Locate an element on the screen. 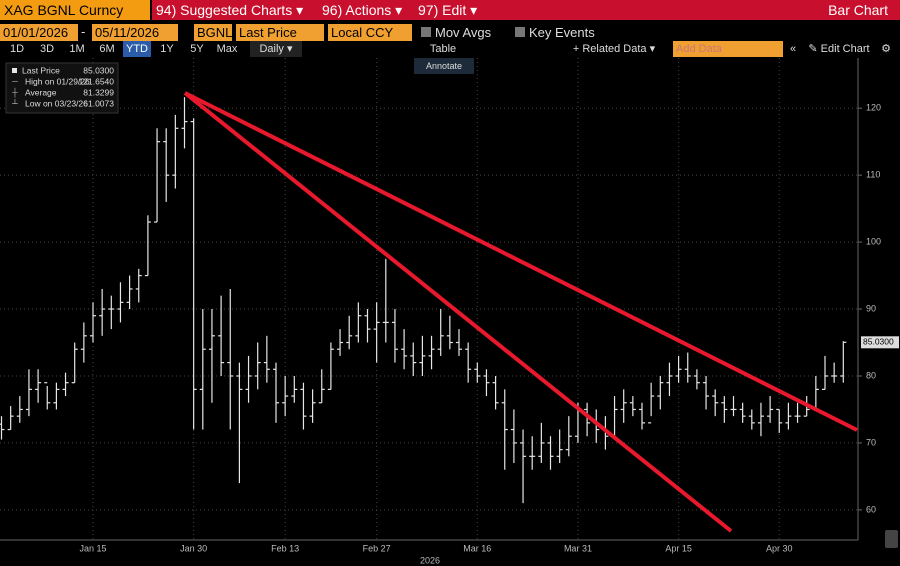 The height and width of the screenshot is (566, 900). start-date: 01/01/2026 is located at coordinates (39, 32).